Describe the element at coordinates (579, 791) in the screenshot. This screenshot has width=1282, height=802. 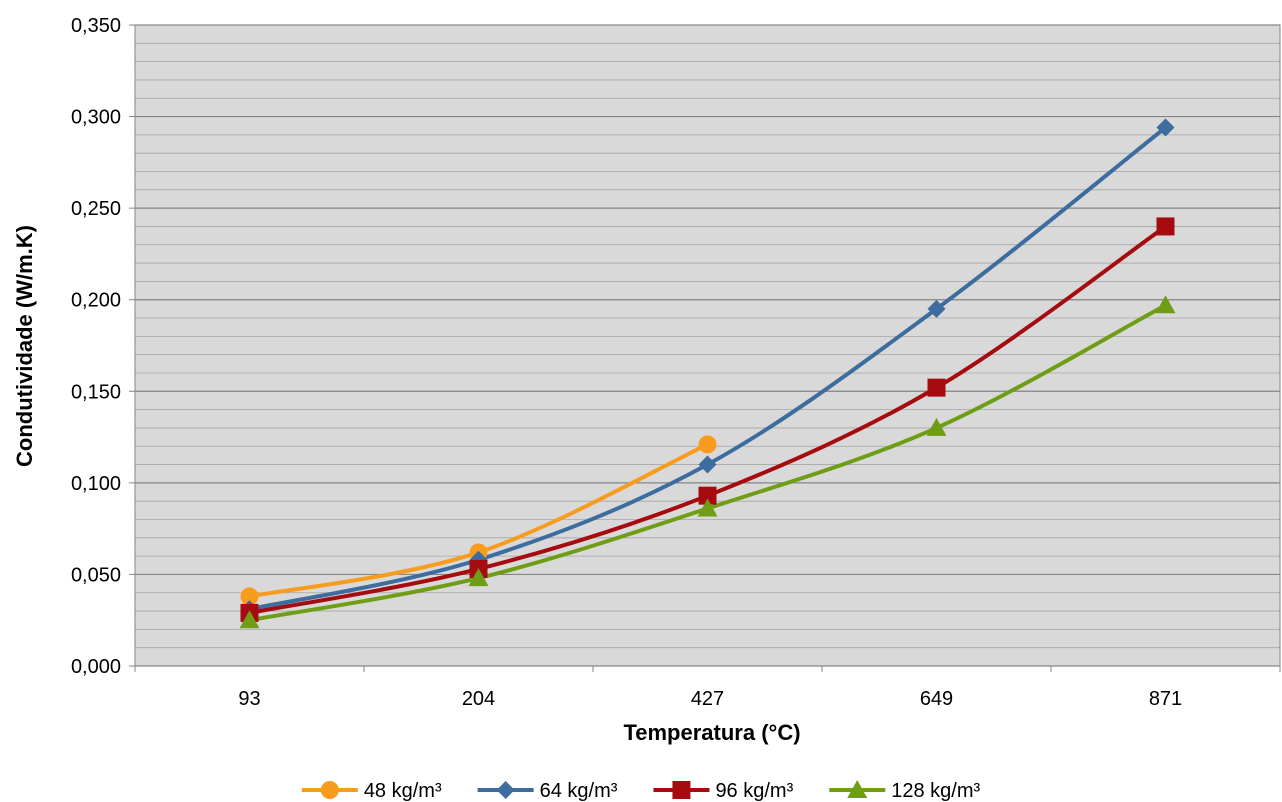
I see `legend-label: 64 kg/m³` at that location.